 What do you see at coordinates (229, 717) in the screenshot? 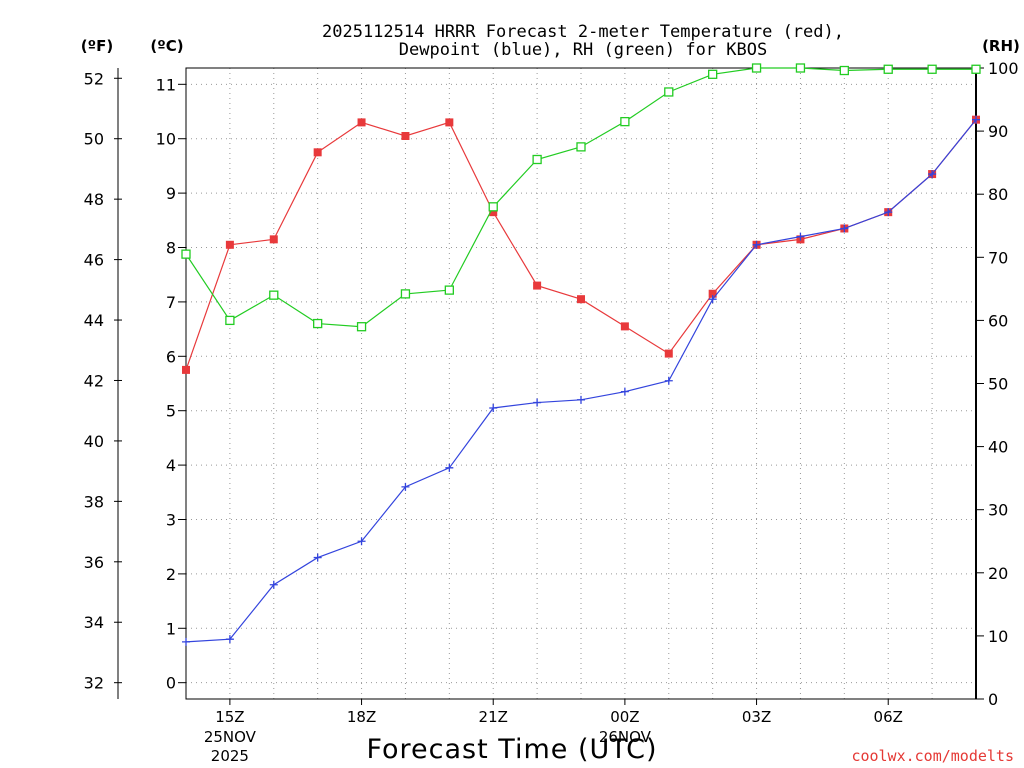
I see `x-tick-label: 15Z` at bounding box center [229, 717].